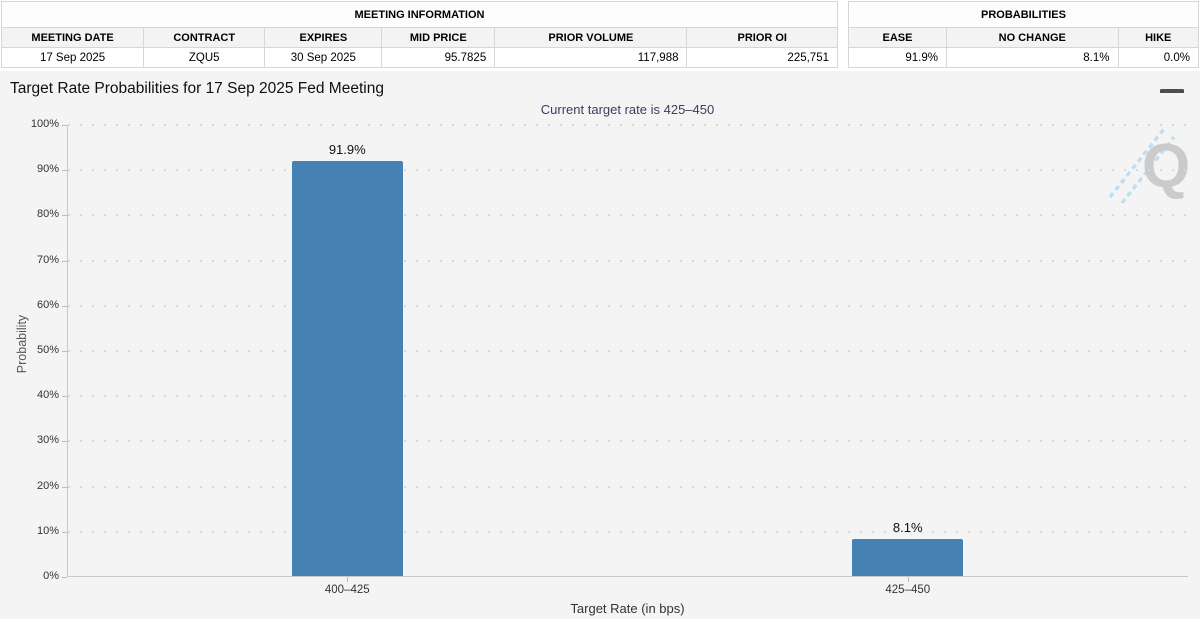 This screenshot has height=619, width=1200. Describe the element at coordinates (438, 57) in the screenshot. I see `mid-price-value: 95.7825` at that location.